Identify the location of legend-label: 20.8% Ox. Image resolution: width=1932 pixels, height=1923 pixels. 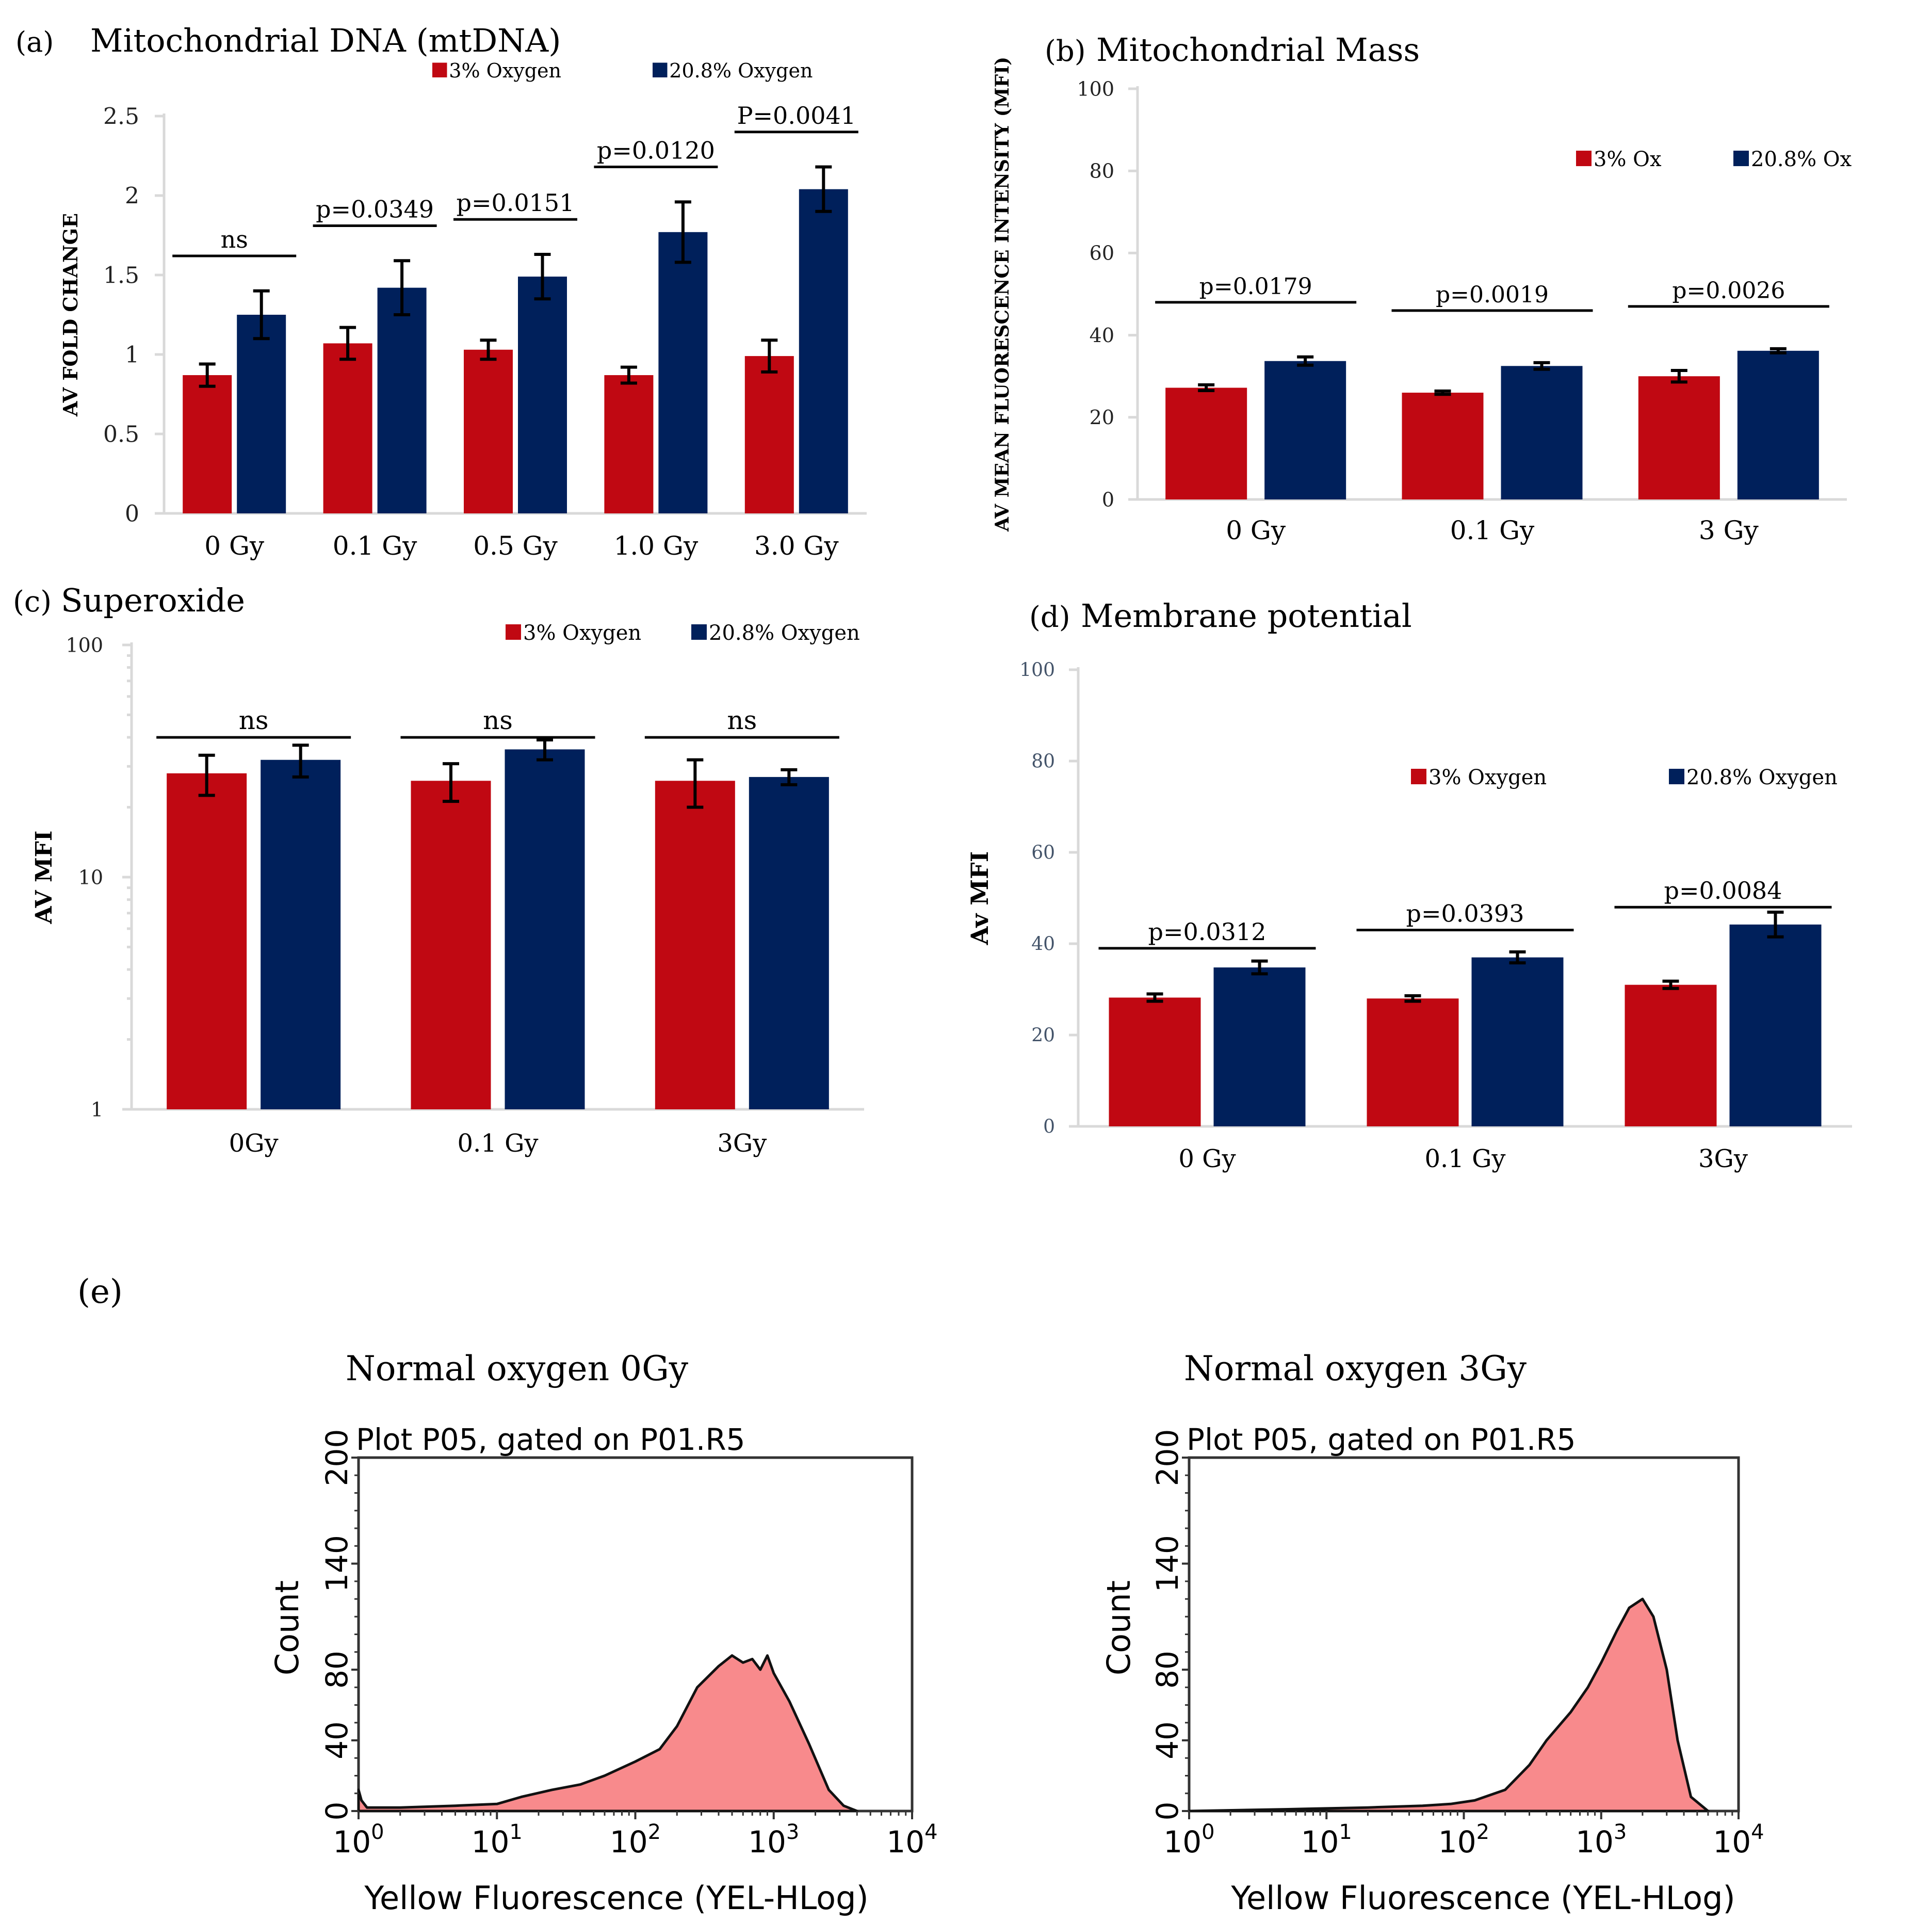
(1801, 159).